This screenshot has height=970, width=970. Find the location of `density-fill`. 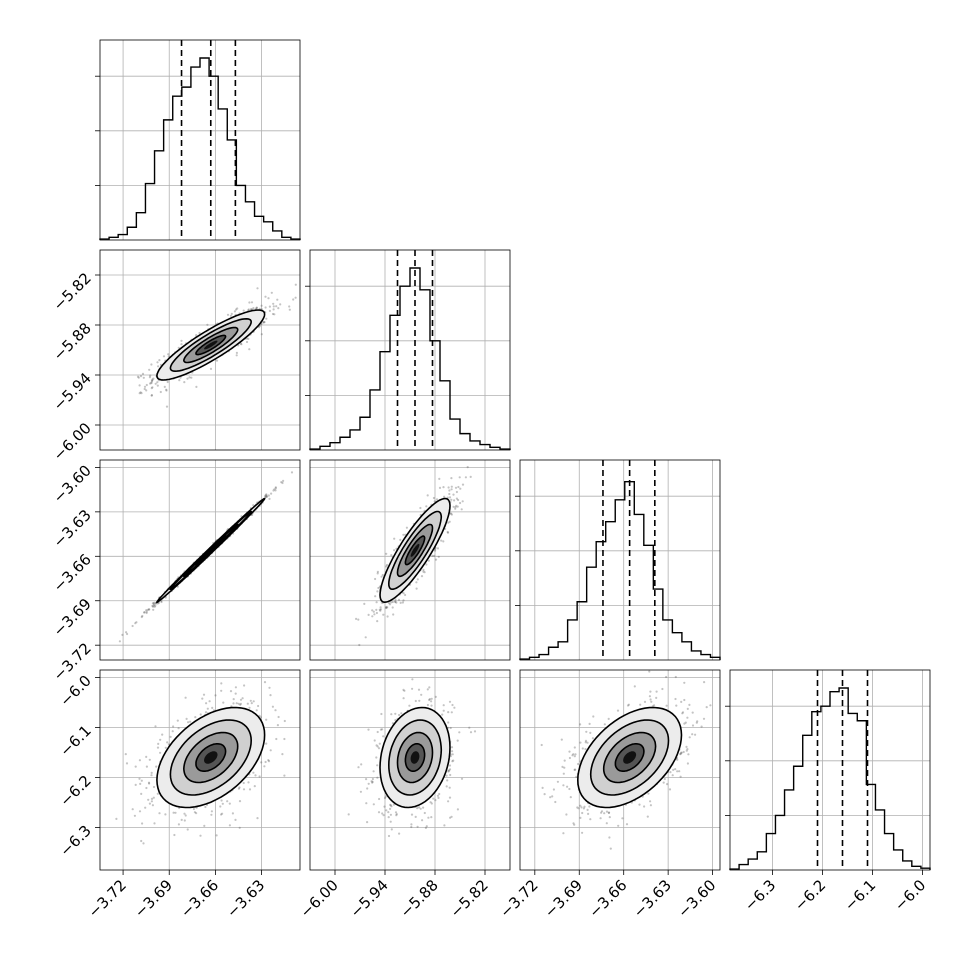

density-fill is located at coordinates (415, 757).